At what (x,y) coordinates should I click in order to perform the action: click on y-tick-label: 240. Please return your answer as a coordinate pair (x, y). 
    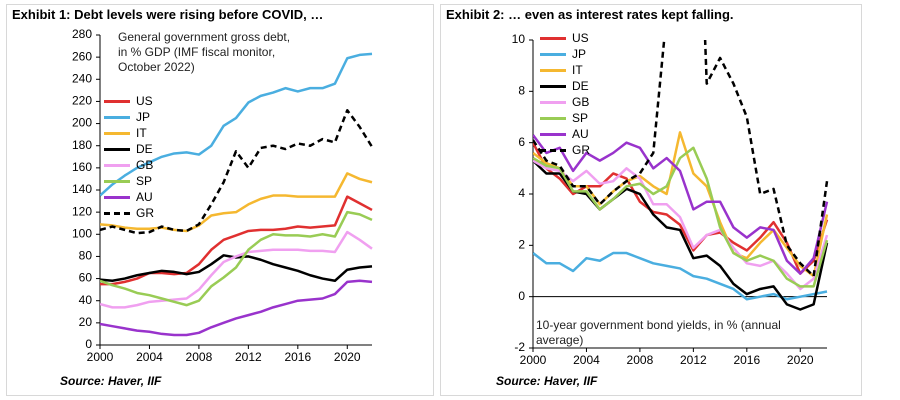
    Looking at the image, I should click on (82, 78).